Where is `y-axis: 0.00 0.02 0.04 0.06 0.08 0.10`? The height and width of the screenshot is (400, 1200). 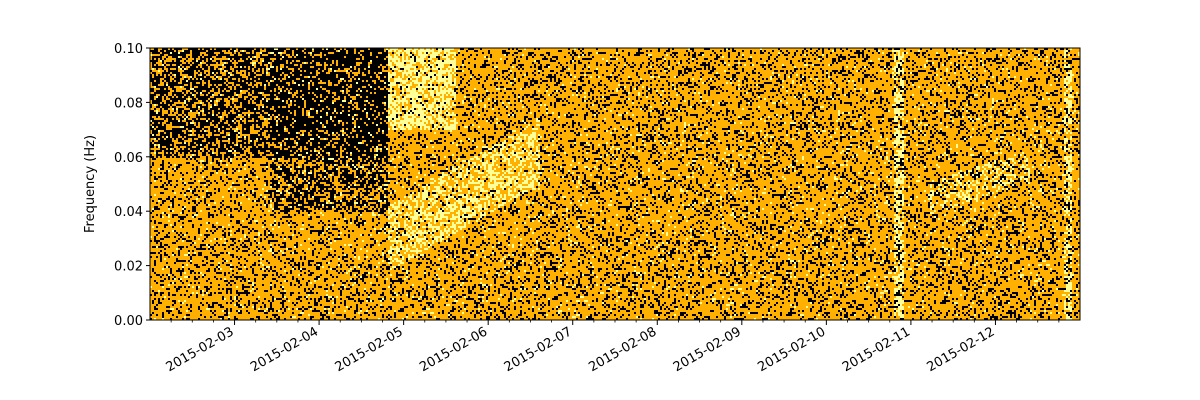 y-axis: 0.00 0.02 0.04 0.06 0.08 0.10 is located at coordinates (132, 185).